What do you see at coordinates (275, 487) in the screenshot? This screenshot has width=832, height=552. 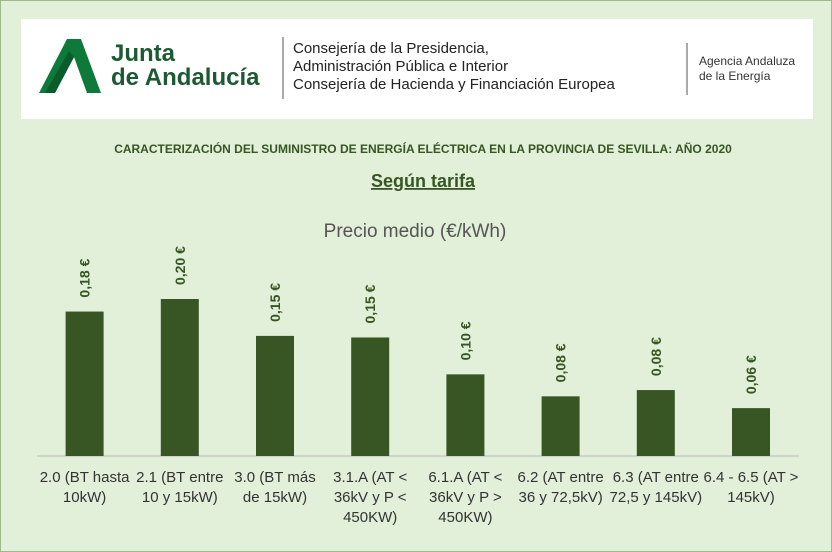 I see `x-tick-label: 3.0 (BT más de 15kW)` at bounding box center [275, 487].